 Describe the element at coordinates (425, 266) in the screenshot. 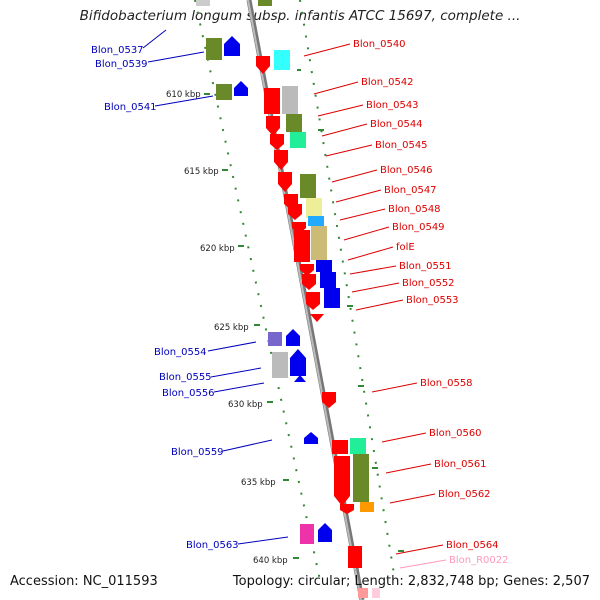

I see `gene-label: Blon_0551` at that location.